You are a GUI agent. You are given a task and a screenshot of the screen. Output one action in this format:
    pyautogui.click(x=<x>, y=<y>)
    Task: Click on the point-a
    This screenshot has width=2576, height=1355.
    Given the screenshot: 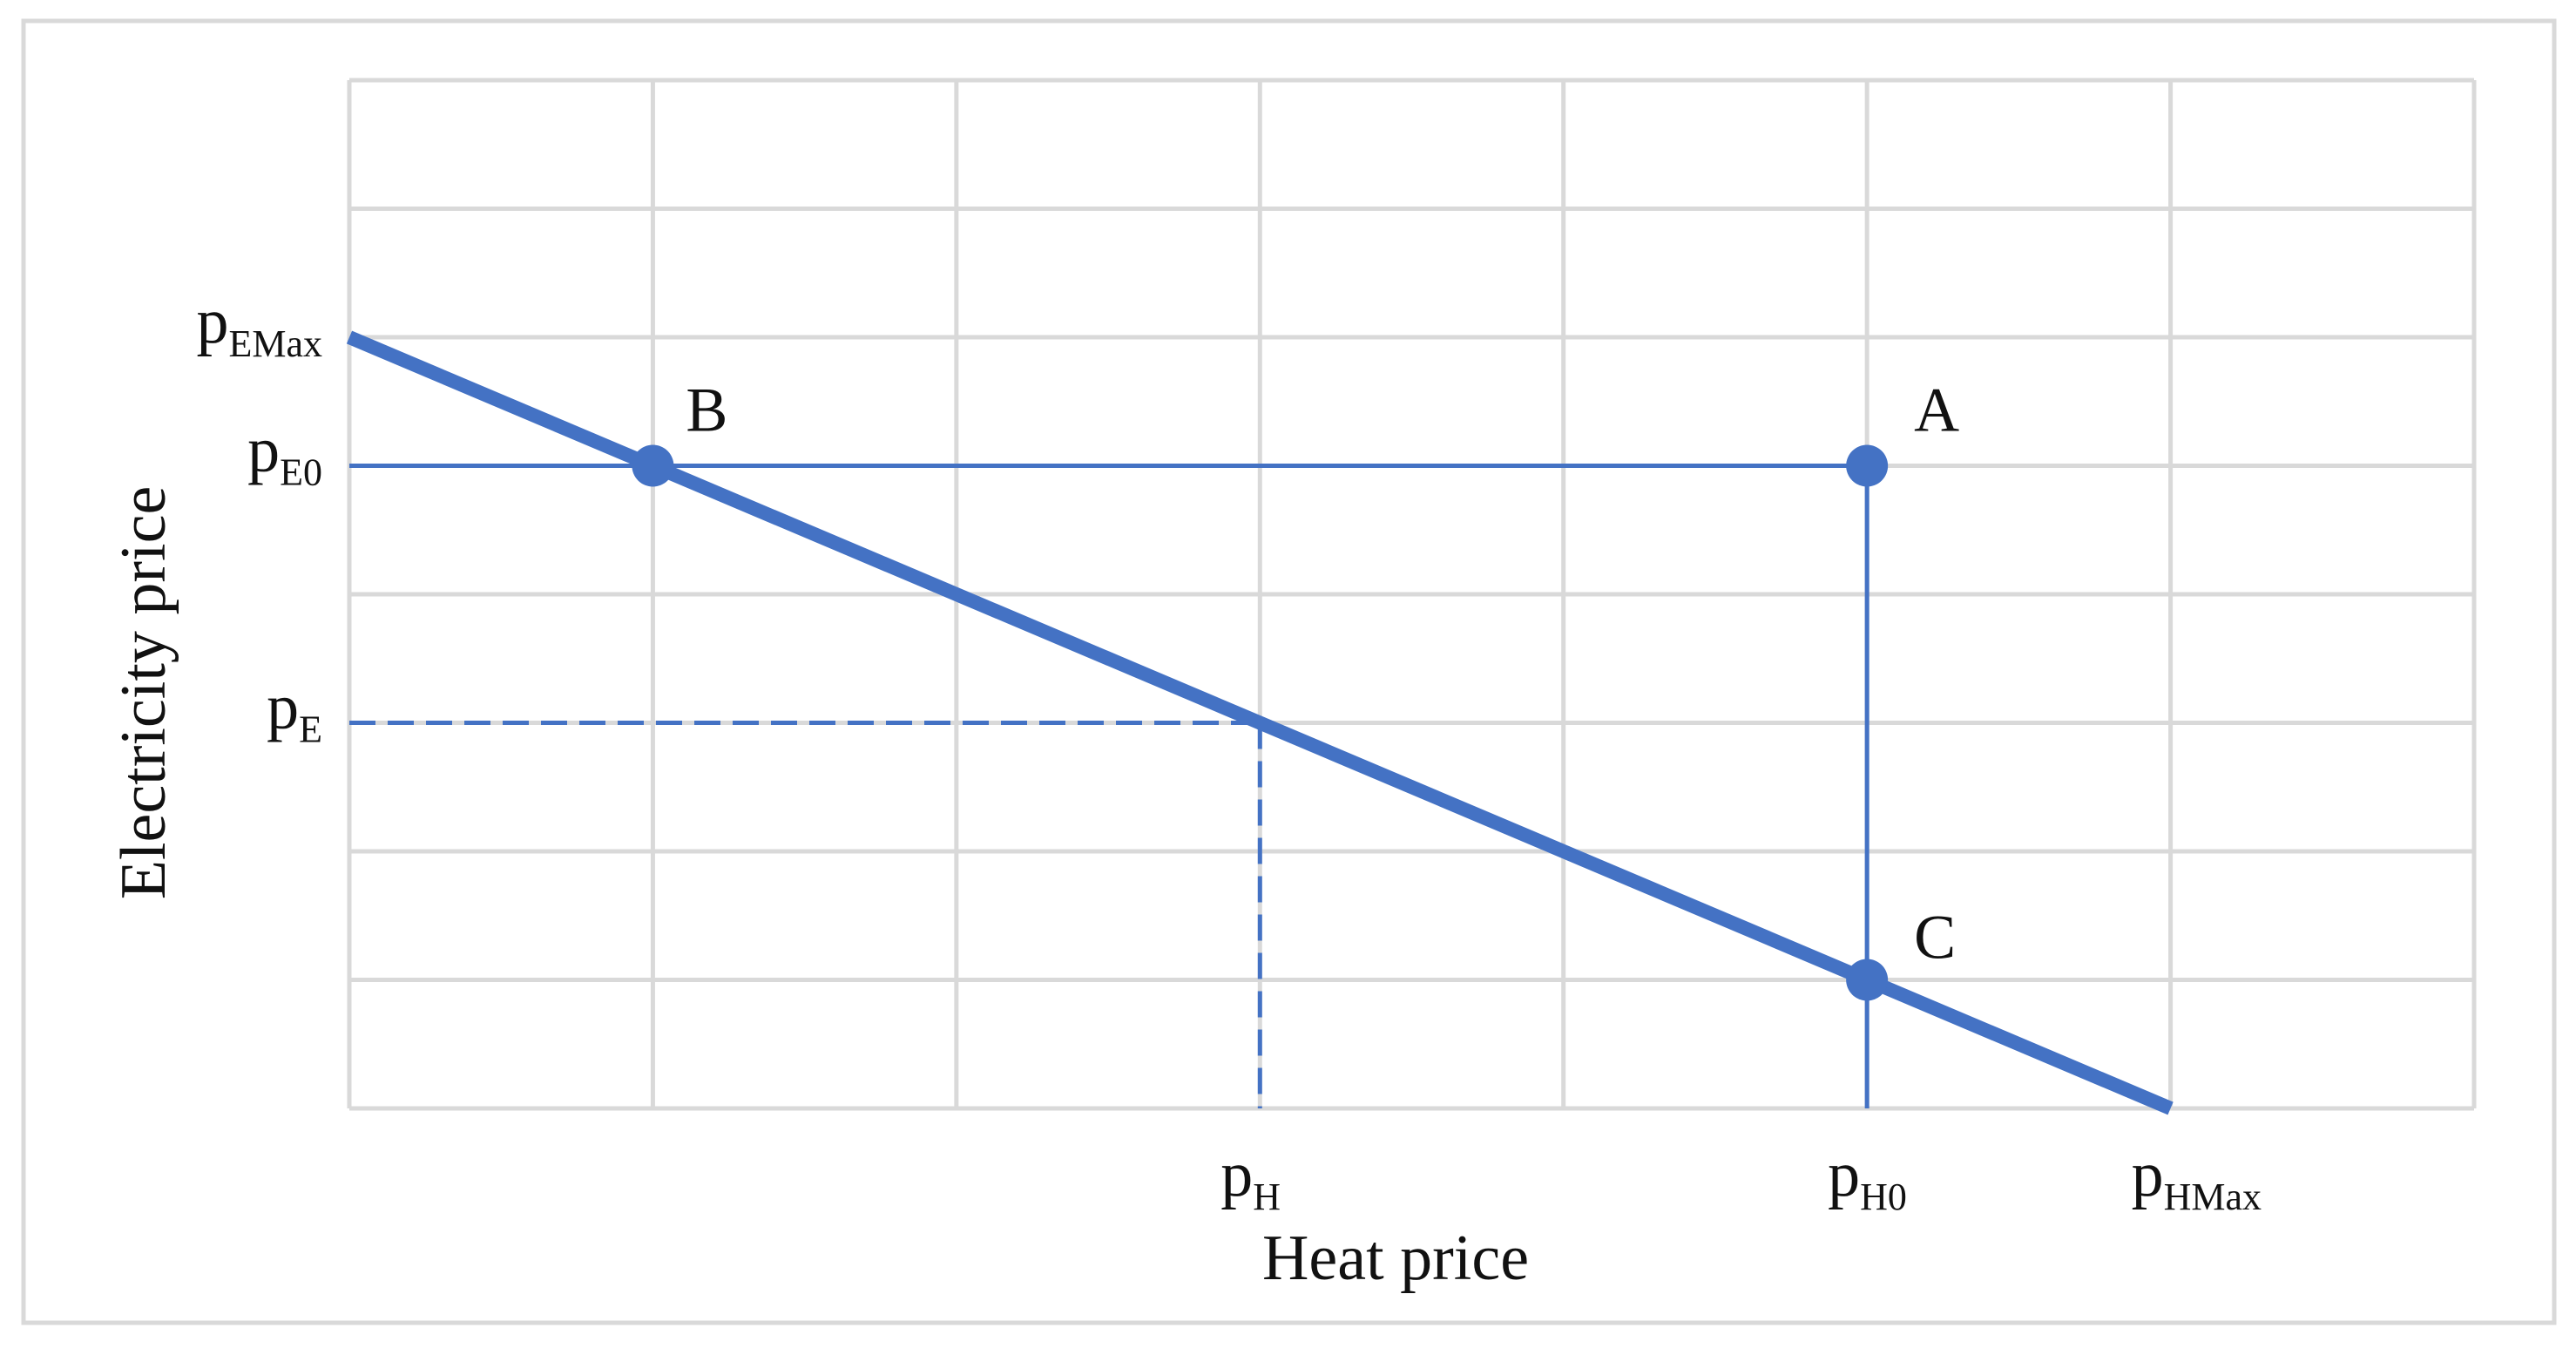 What is the action you would take?
    pyautogui.click(x=1867, y=465)
    